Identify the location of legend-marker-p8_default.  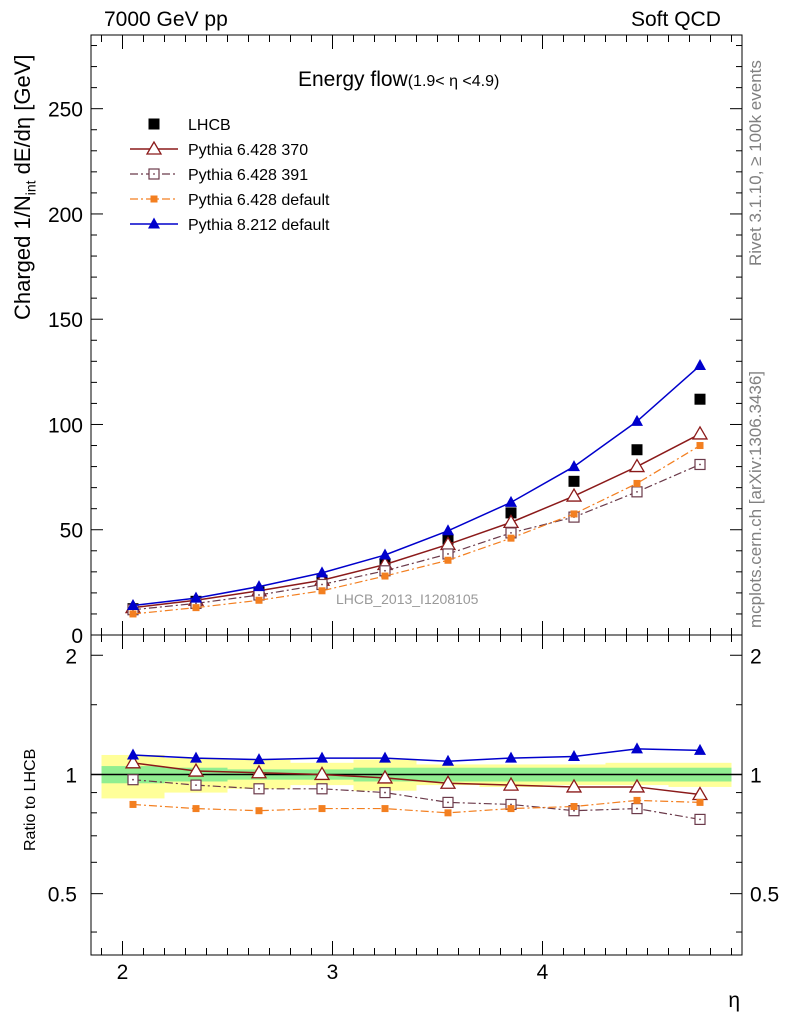
(154, 223).